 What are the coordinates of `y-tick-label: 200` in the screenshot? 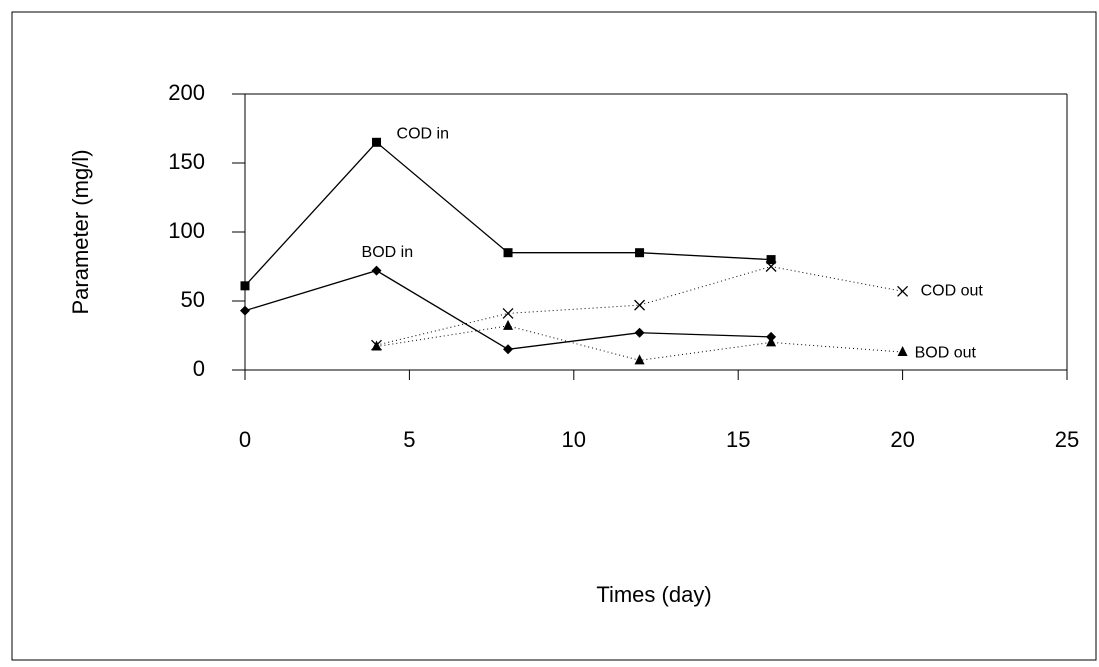 It's located at (186, 92).